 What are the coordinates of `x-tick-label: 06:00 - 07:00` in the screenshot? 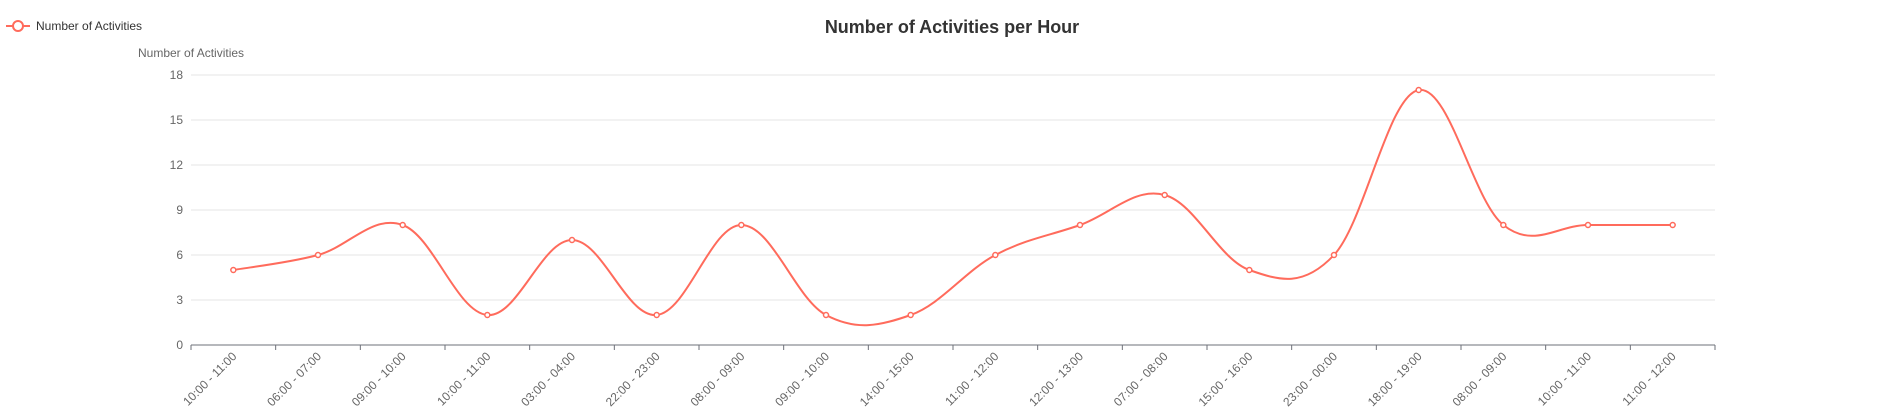 It's located at (294, 379).